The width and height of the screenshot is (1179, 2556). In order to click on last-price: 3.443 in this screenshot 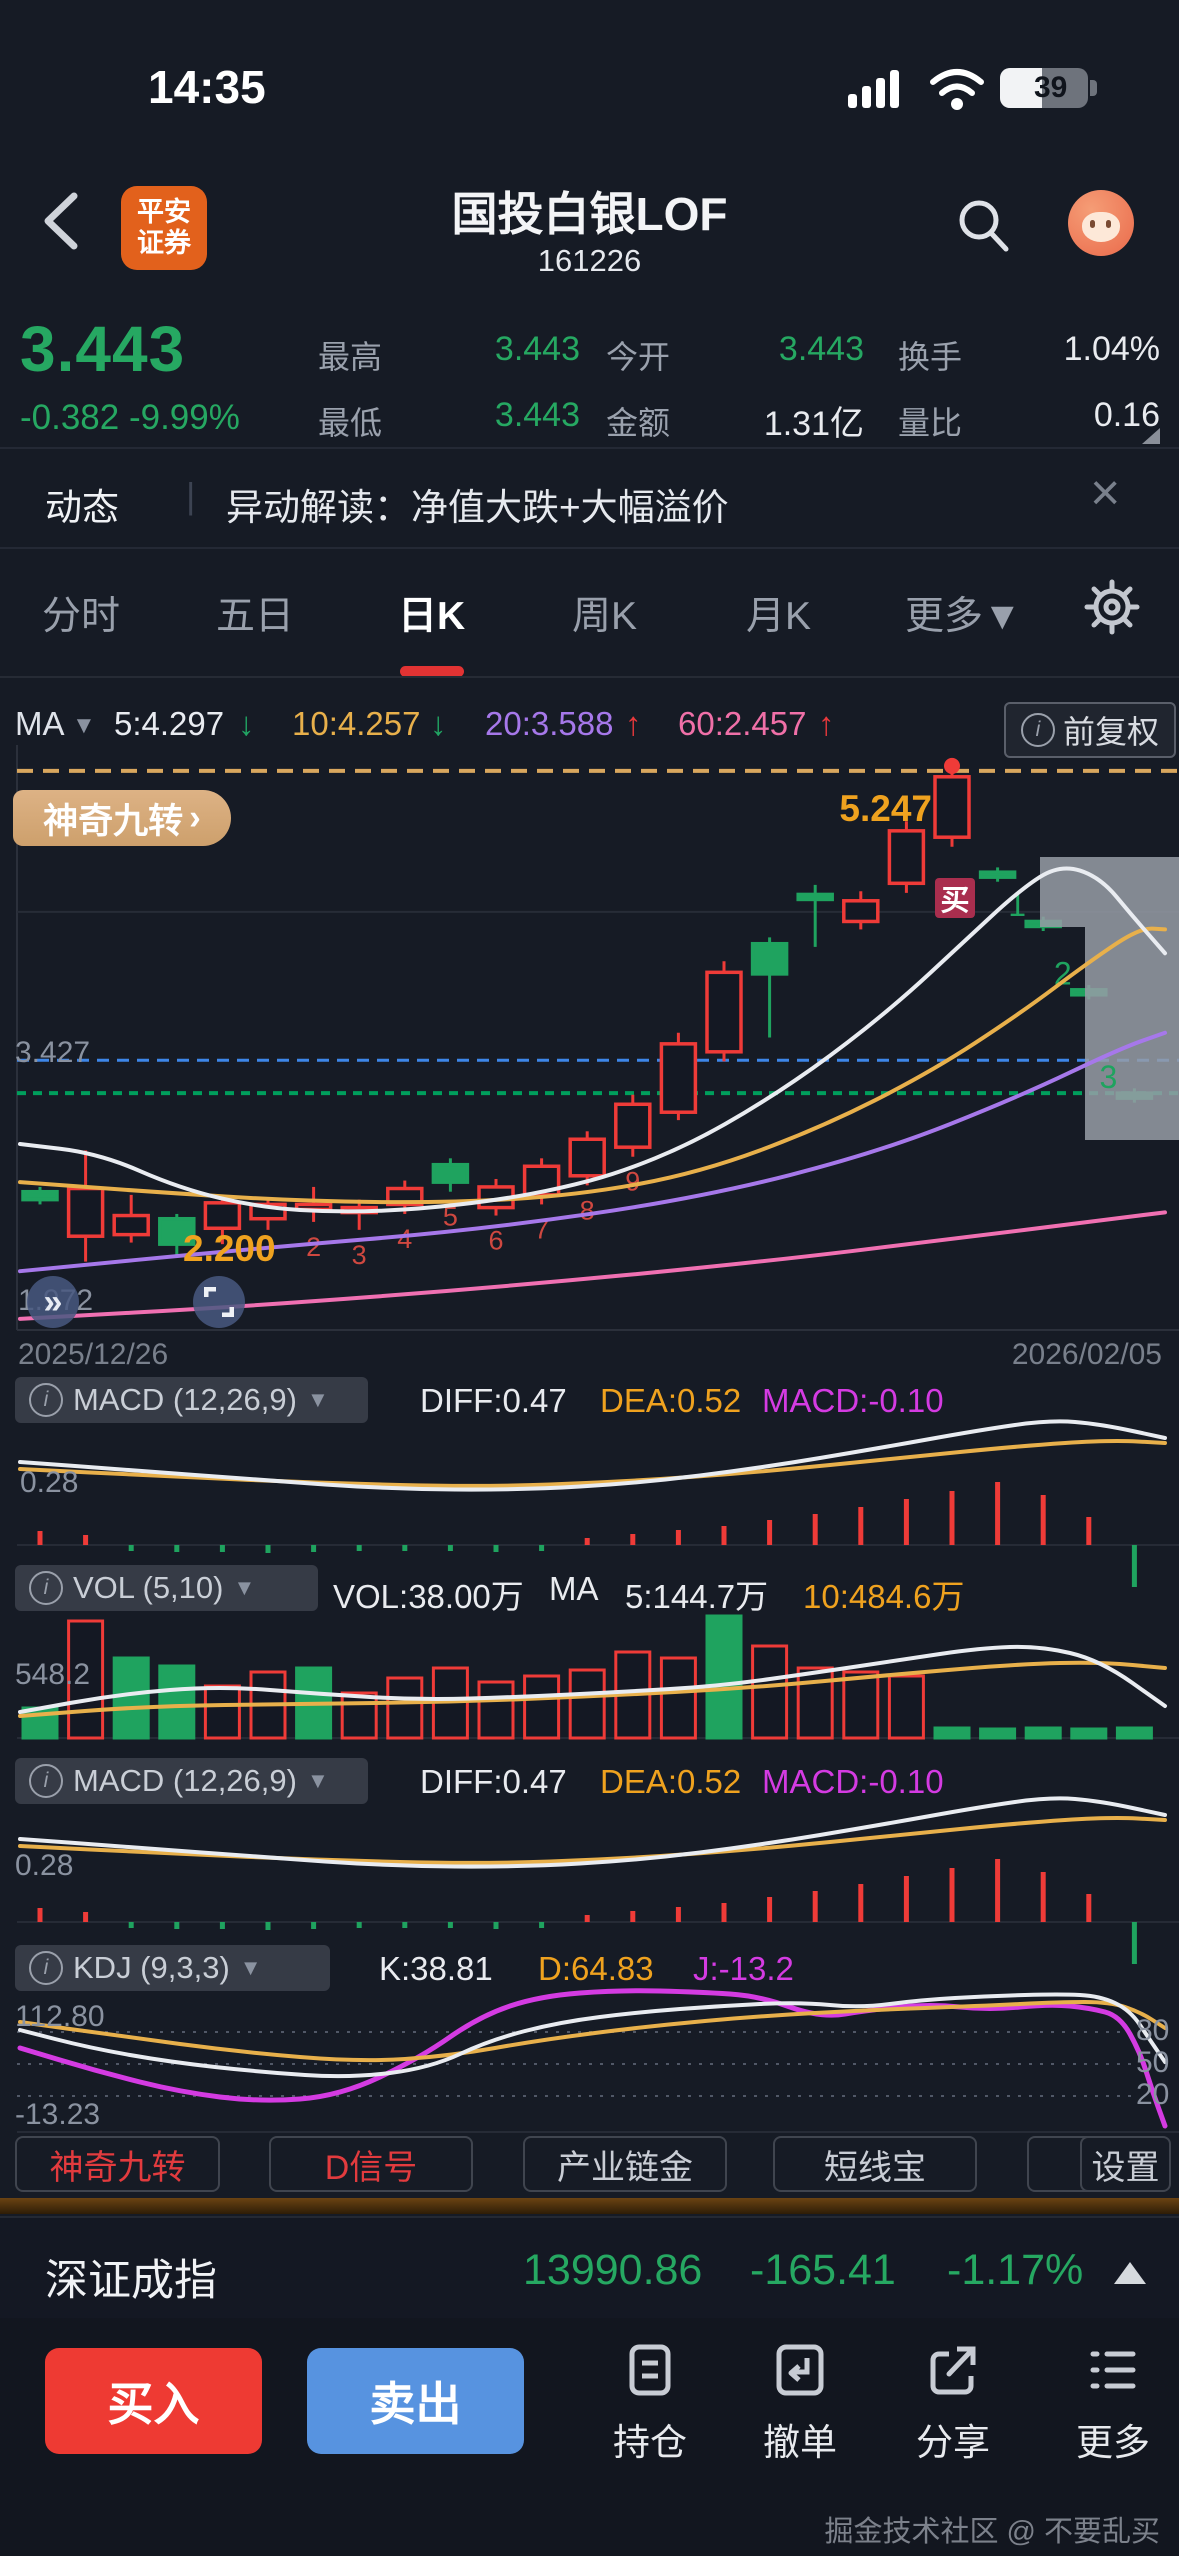, I will do `click(103, 349)`.